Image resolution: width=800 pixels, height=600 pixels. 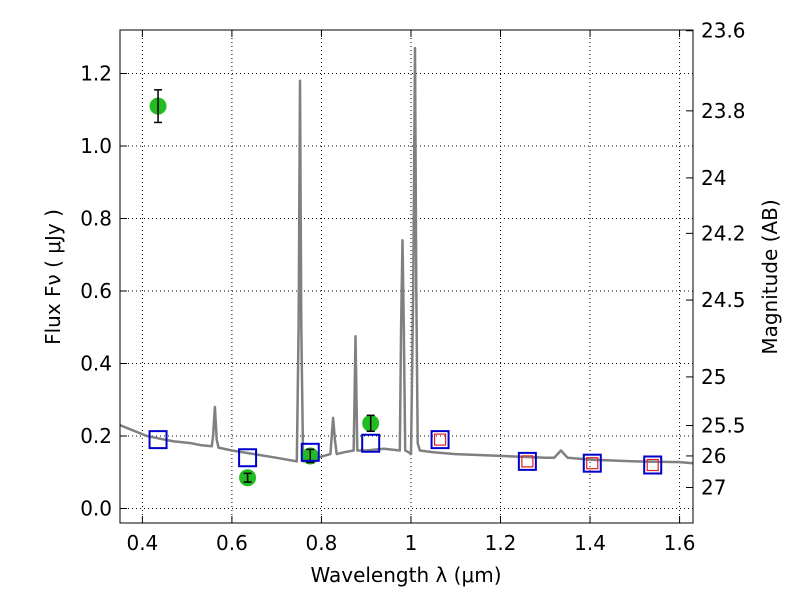 I want to click on right-tick-label: 27, so click(x=713, y=487).